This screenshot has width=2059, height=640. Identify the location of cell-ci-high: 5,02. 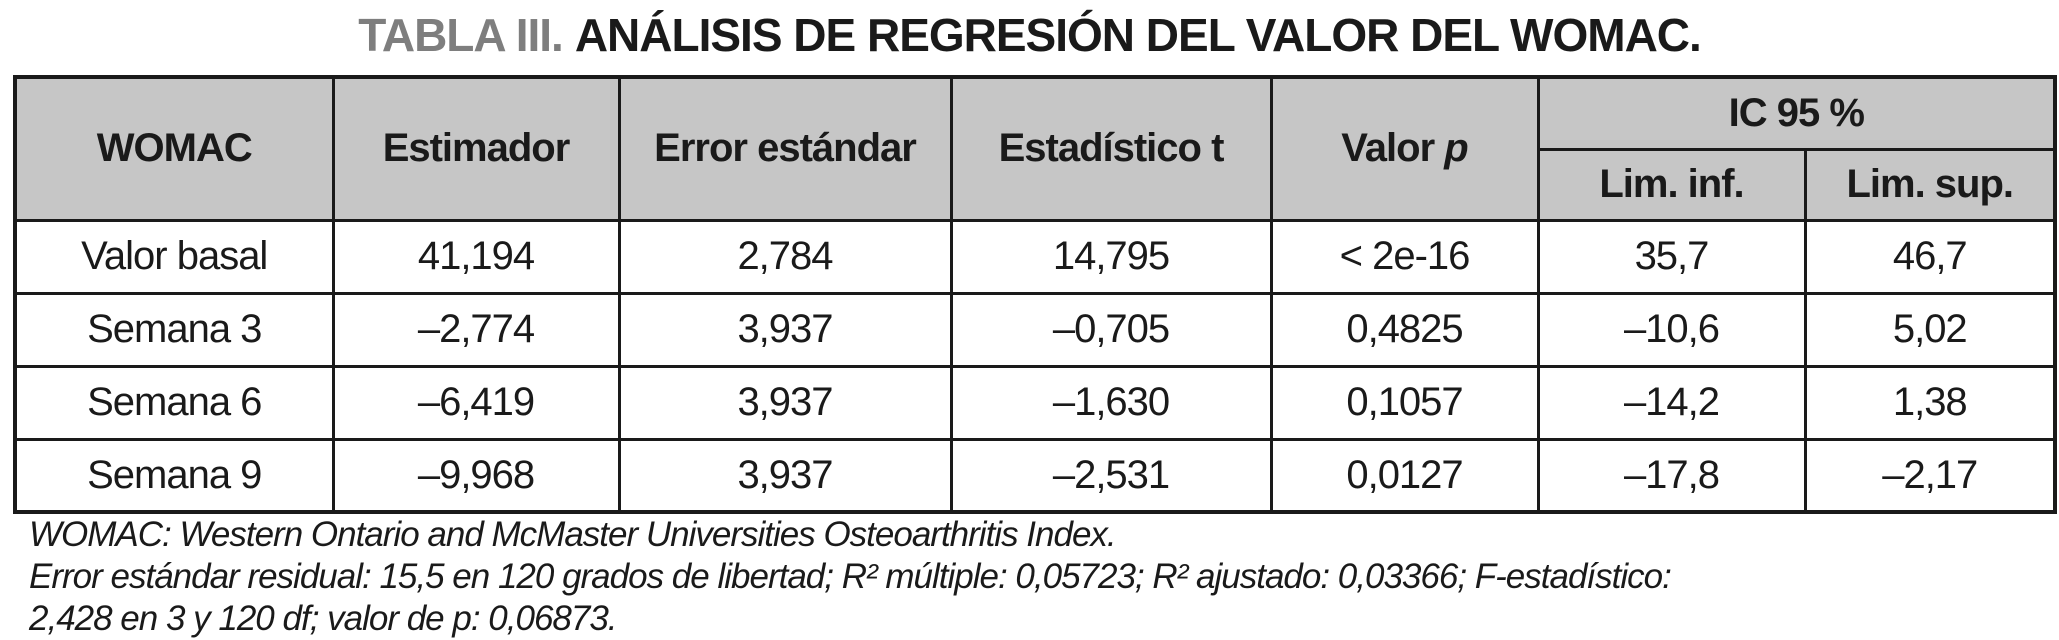
(1930, 329).